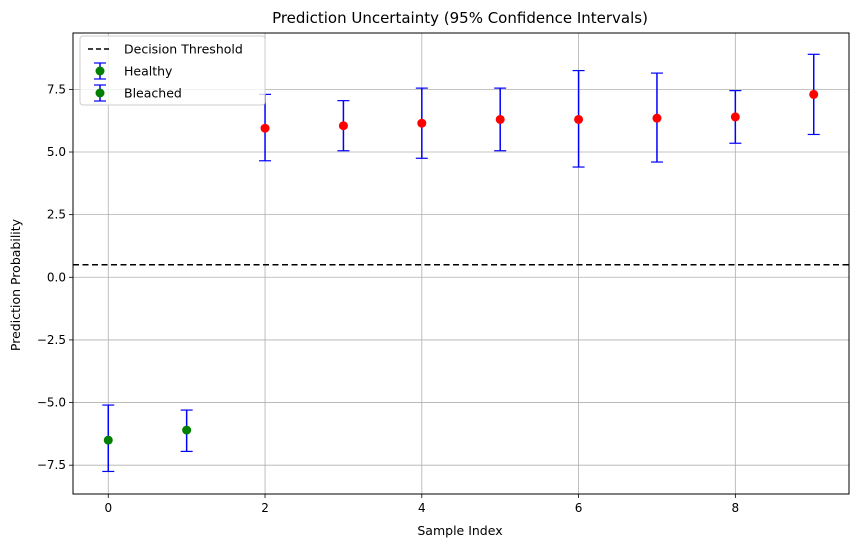 The width and height of the screenshot is (857, 547). Describe the element at coordinates (265, 508) in the screenshot. I see `x-tick-label: 2` at that location.